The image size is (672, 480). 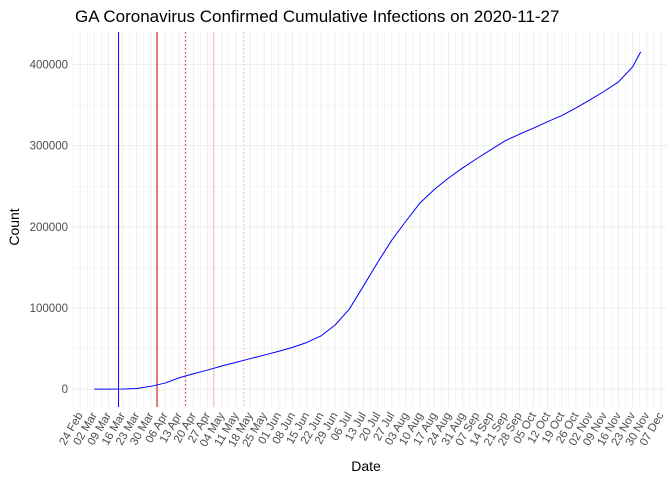 What do you see at coordinates (14, 226) in the screenshot?
I see `y-axis-title: Count` at bounding box center [14, 226].